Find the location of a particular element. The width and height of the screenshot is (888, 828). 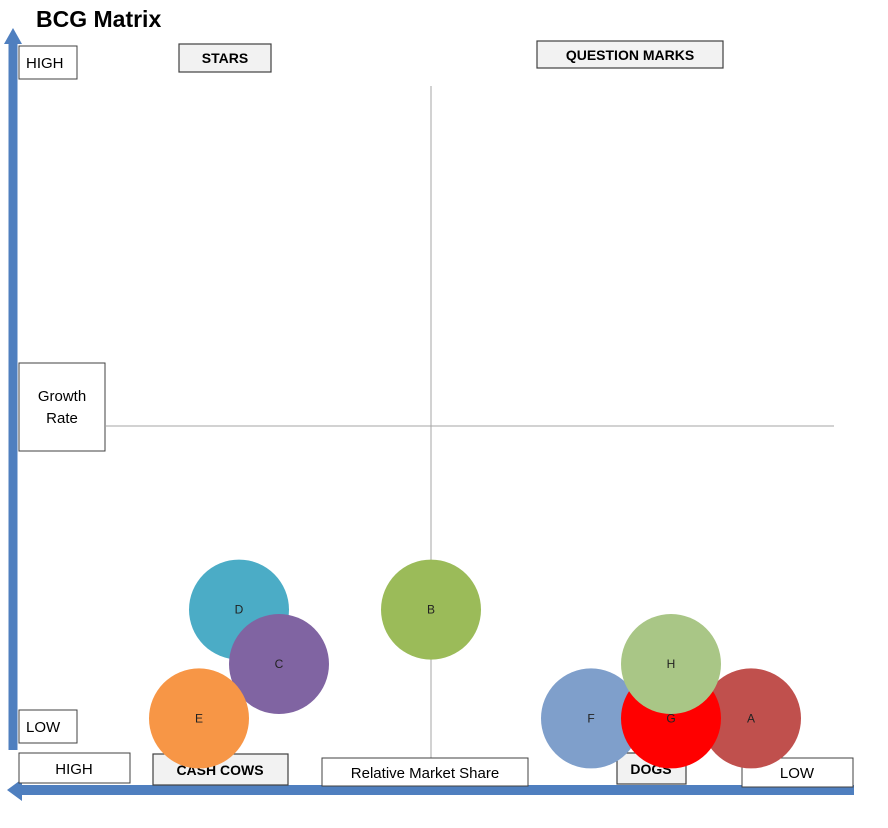

y-low-label: LOW is located at coordinates (48, 726).